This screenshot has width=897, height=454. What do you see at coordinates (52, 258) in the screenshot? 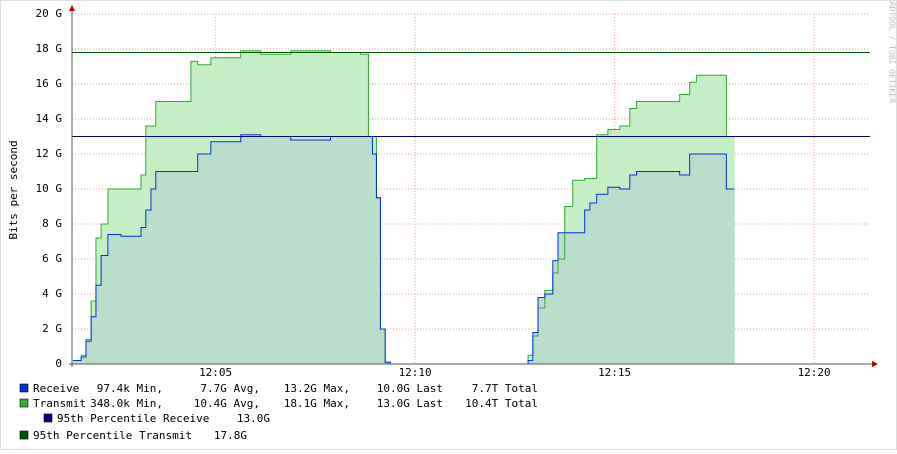
I see `y-tick-label: 6 G` at bounding box center [52, 258].